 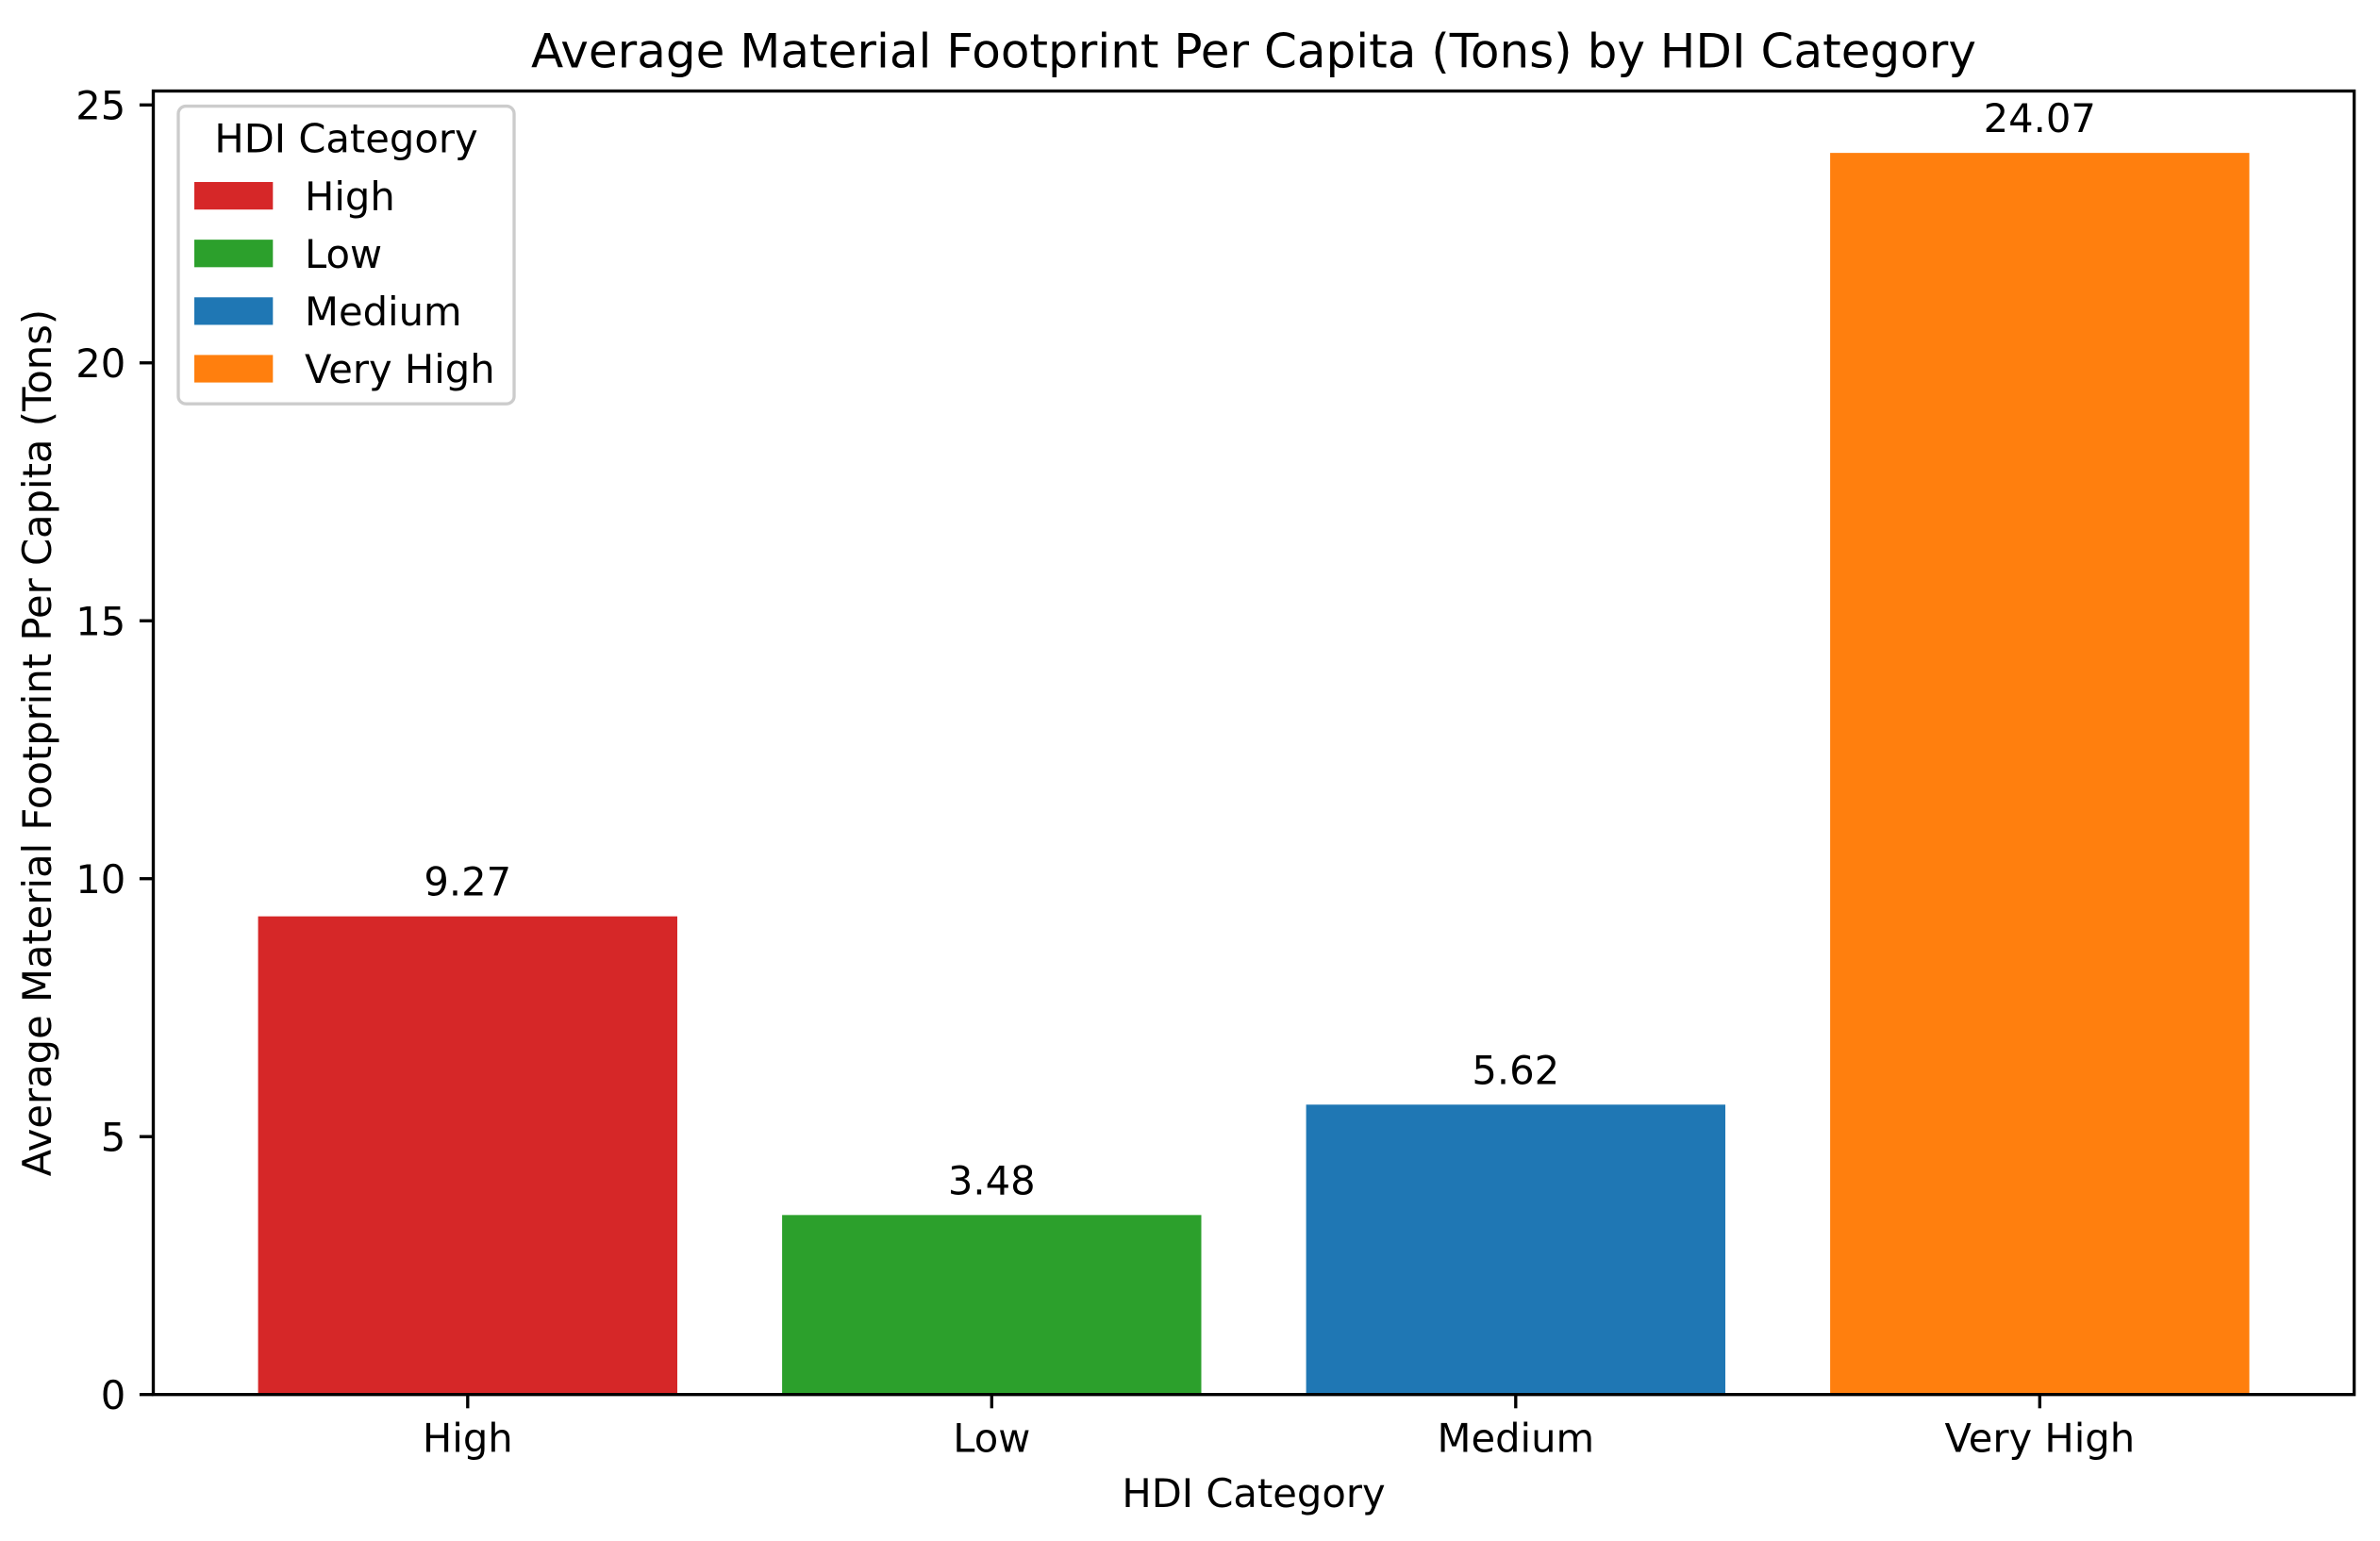 I want to click on legend-entry-low: Low, so click(x=288, y=254).